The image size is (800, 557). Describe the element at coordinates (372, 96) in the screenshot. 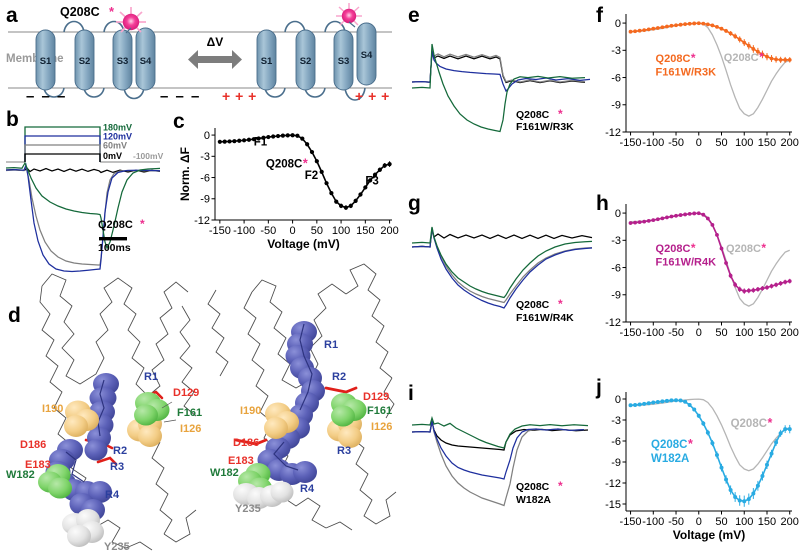

I see `charges-right-outer: + + +` at that location.